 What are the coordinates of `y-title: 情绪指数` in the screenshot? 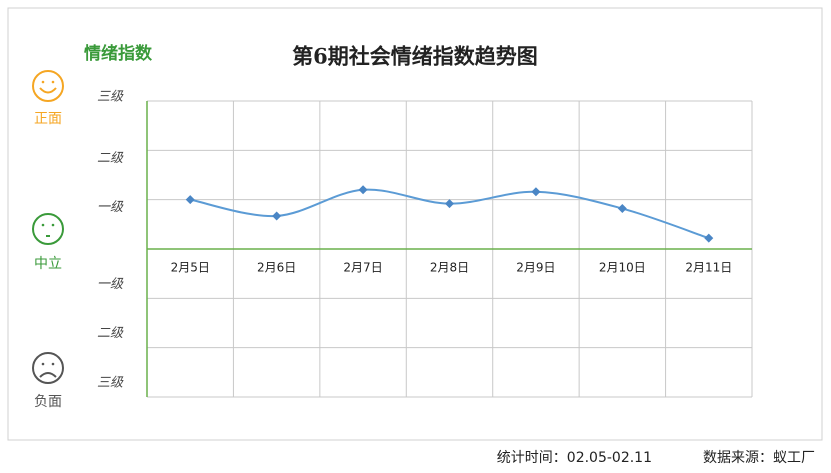 It's located at (118, 53).